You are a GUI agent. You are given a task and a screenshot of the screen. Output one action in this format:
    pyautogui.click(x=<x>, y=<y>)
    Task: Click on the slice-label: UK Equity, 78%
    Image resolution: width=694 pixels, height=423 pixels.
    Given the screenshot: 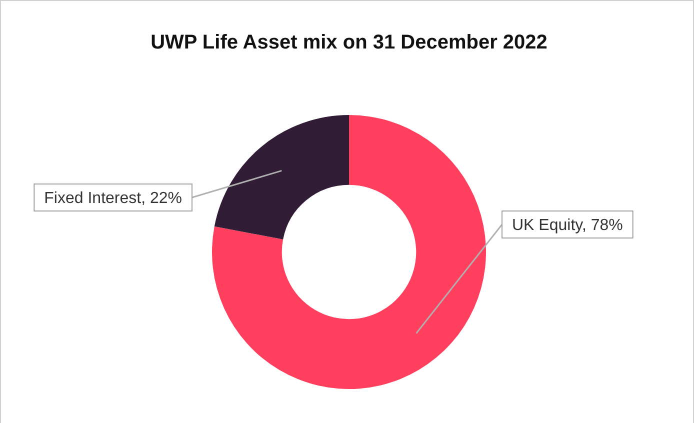 What is the action you would take?
    pyautogui.click(x=567, y=225)
    